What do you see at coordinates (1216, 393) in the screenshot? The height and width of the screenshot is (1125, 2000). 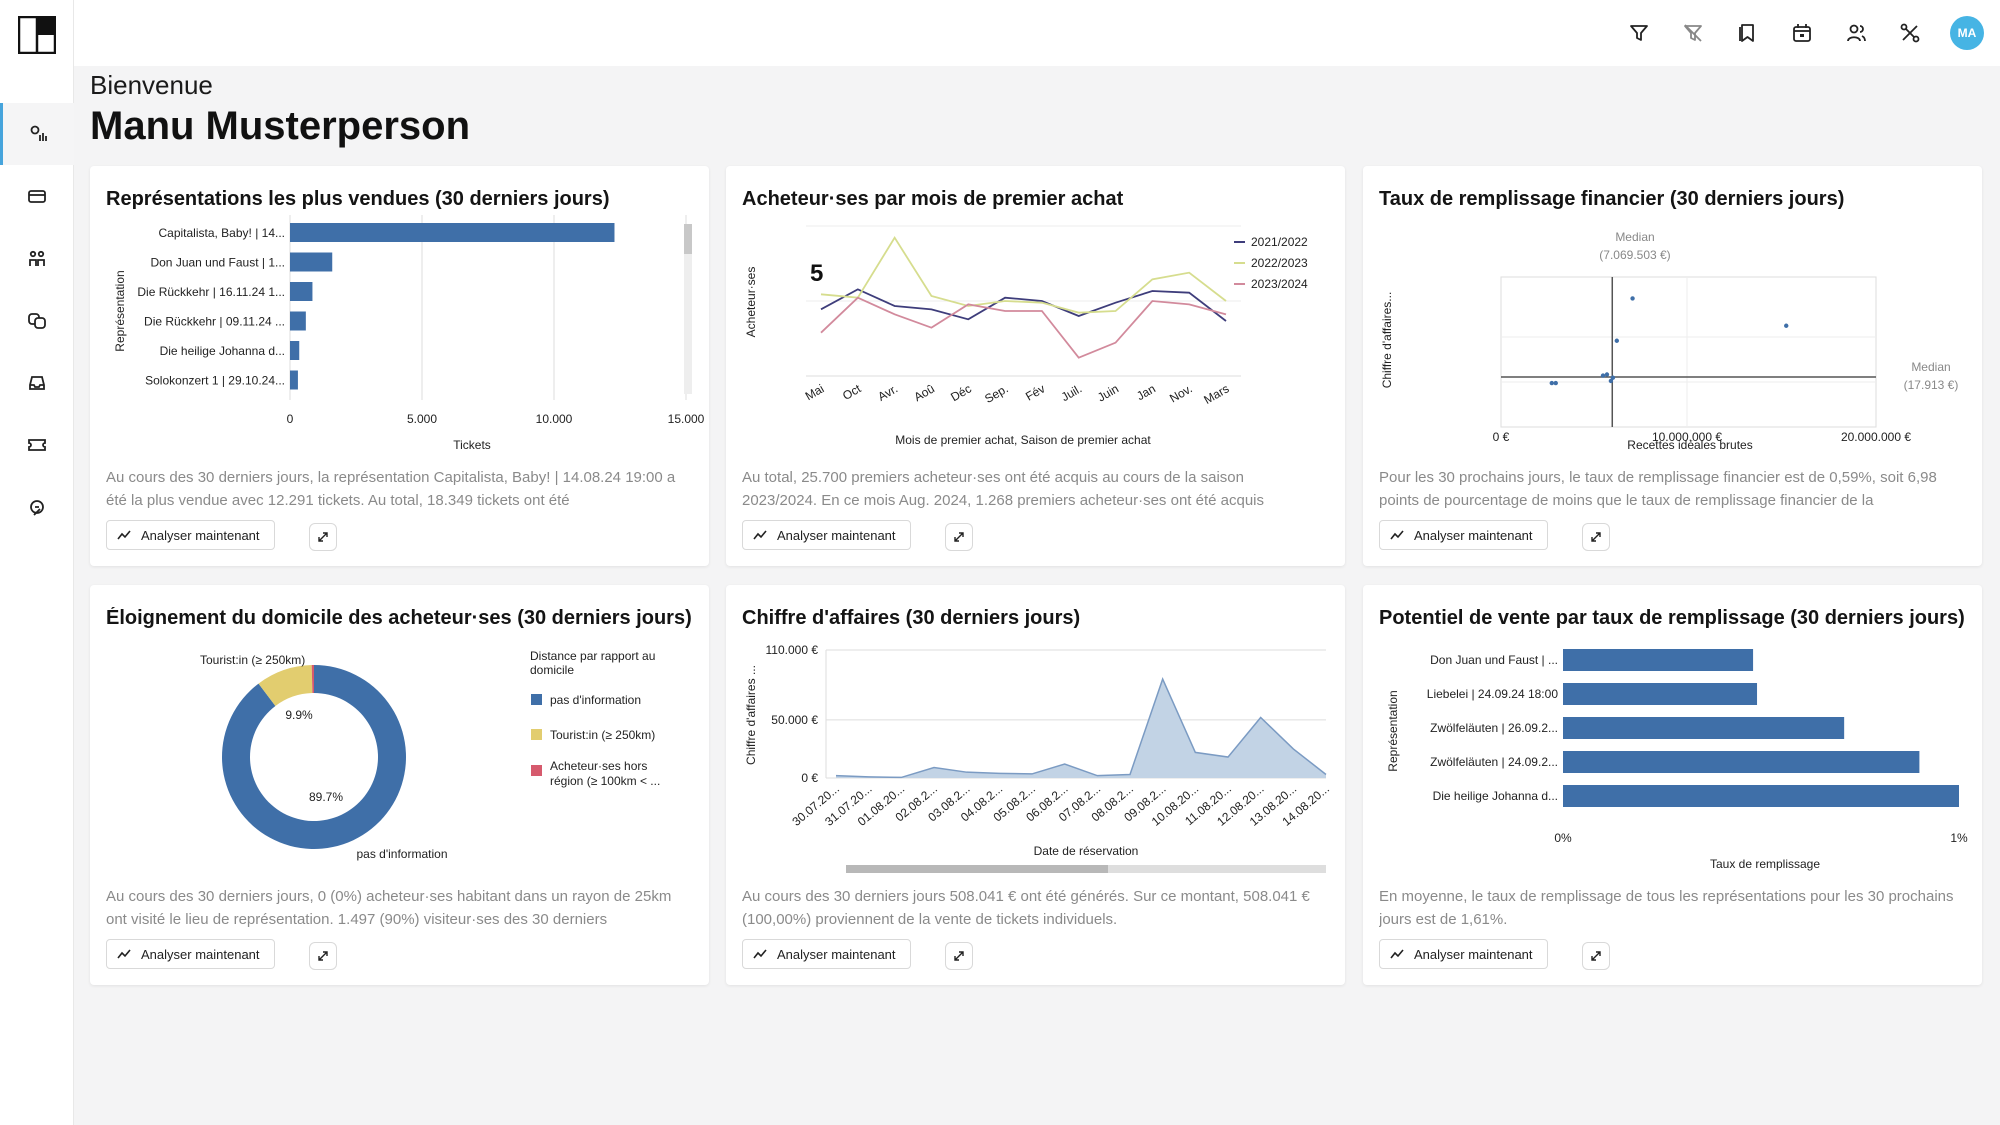 I see `x-tick-label: Mars` at bounding box center [1216, 393].